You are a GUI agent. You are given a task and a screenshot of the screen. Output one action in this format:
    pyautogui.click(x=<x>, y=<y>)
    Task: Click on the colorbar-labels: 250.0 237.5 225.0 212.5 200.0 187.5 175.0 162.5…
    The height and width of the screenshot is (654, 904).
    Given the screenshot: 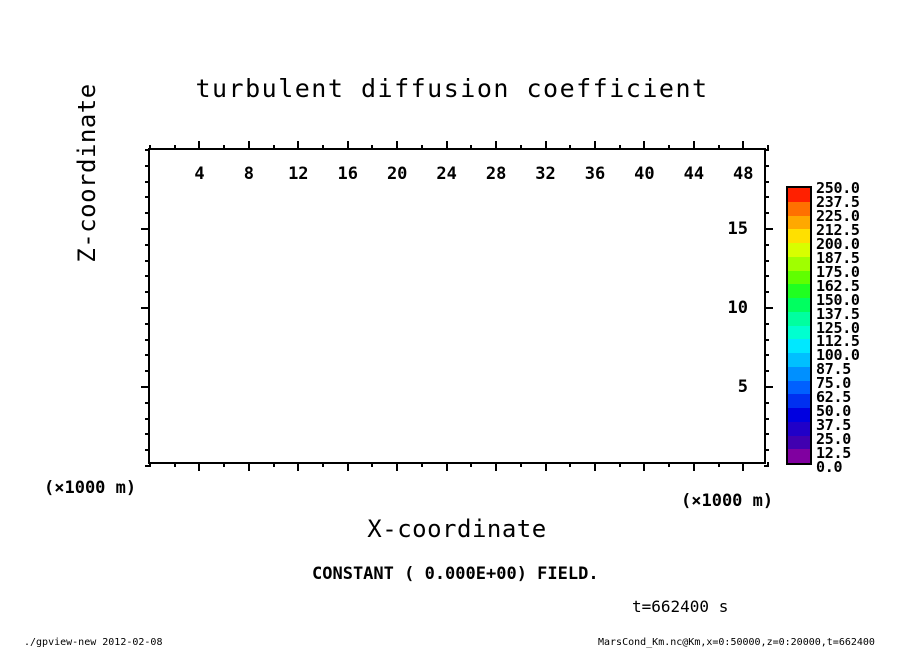 What is the action you would take?
    pyautogui.click(x=856, y=327)
    